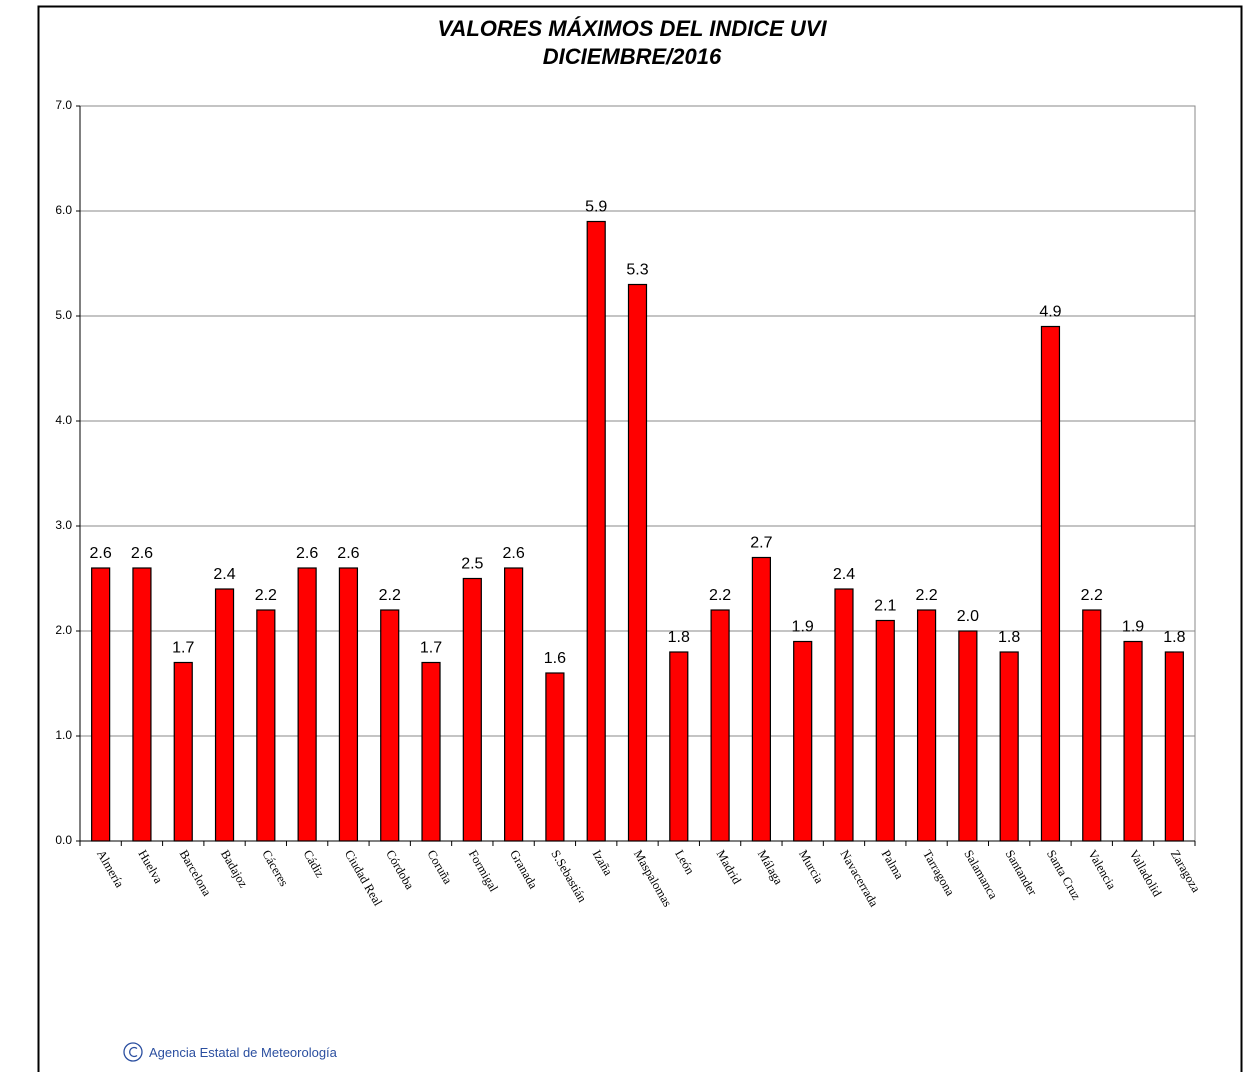  What do you see at coordinates (133, 1052) in the screenshot?
I see `copyright-icon` at bounding box center [133, 1052].